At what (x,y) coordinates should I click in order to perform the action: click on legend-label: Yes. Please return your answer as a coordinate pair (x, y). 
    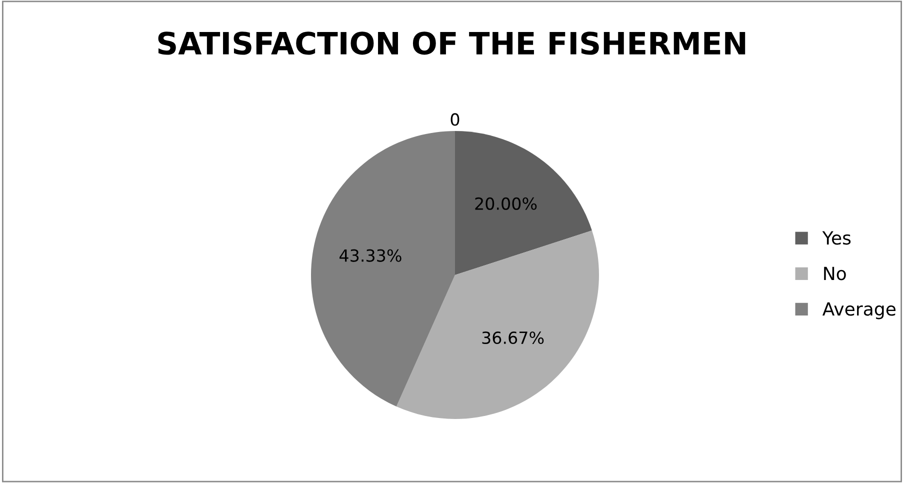
    Looking at the image, I should click on (836, 238).